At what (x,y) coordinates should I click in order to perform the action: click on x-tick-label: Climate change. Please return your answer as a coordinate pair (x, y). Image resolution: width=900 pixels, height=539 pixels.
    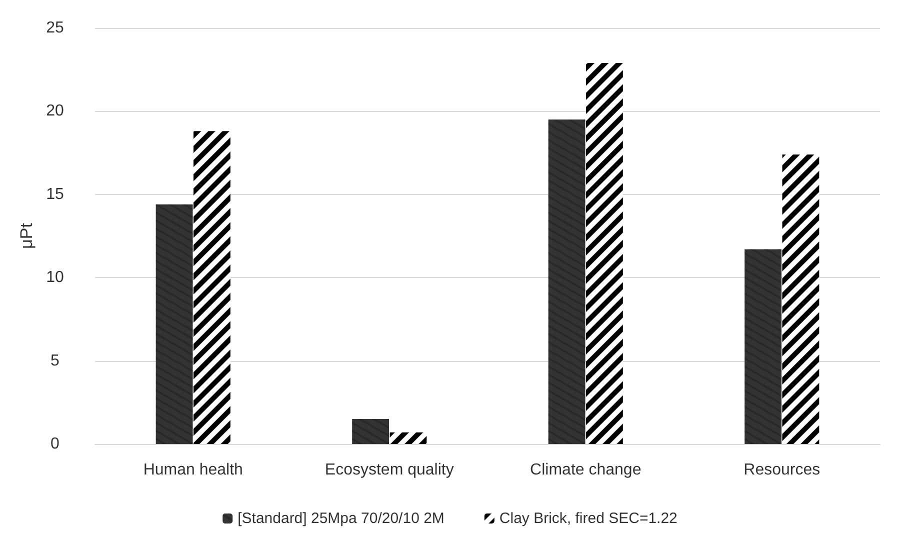
    Looking at the image, I should click on (586, 470).